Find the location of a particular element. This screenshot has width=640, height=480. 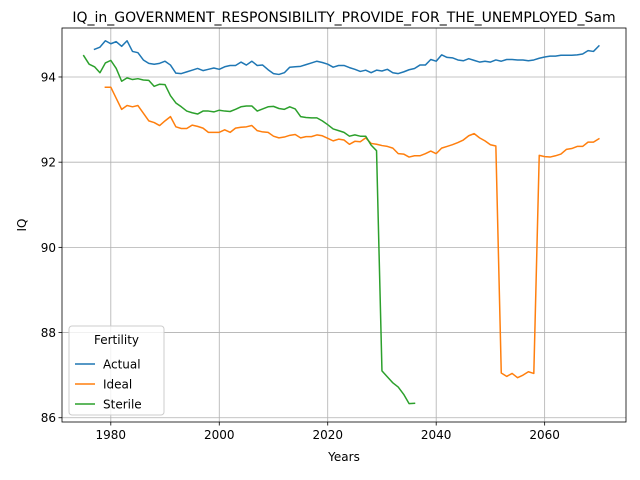

y-tick-label: 86 is located at coordinates (48, 418).